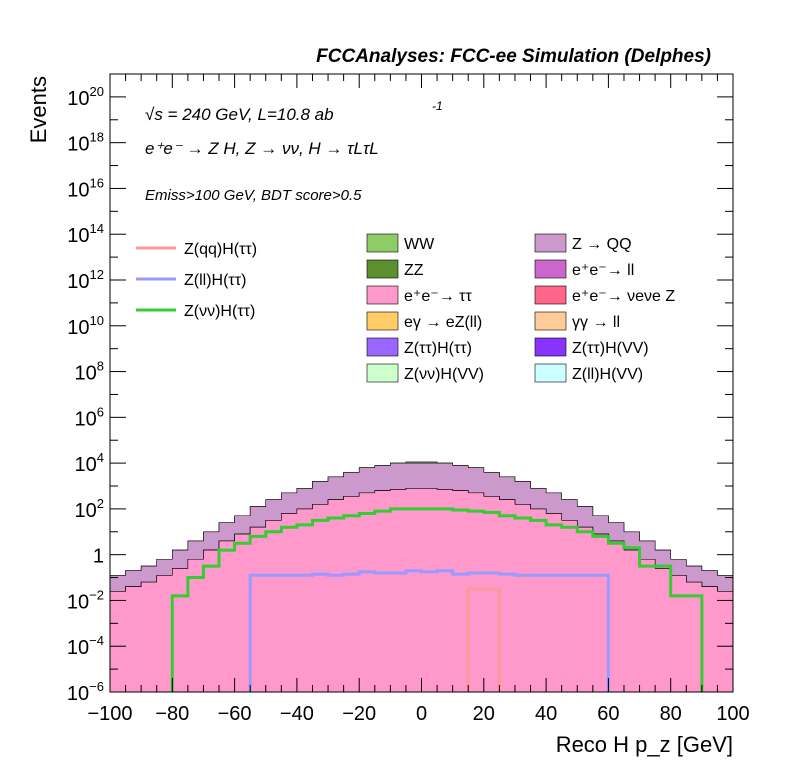  Describe the element at coordinates (85, 97) in the screenshot. I see `y-tick-label: 10²⁰` at that location.